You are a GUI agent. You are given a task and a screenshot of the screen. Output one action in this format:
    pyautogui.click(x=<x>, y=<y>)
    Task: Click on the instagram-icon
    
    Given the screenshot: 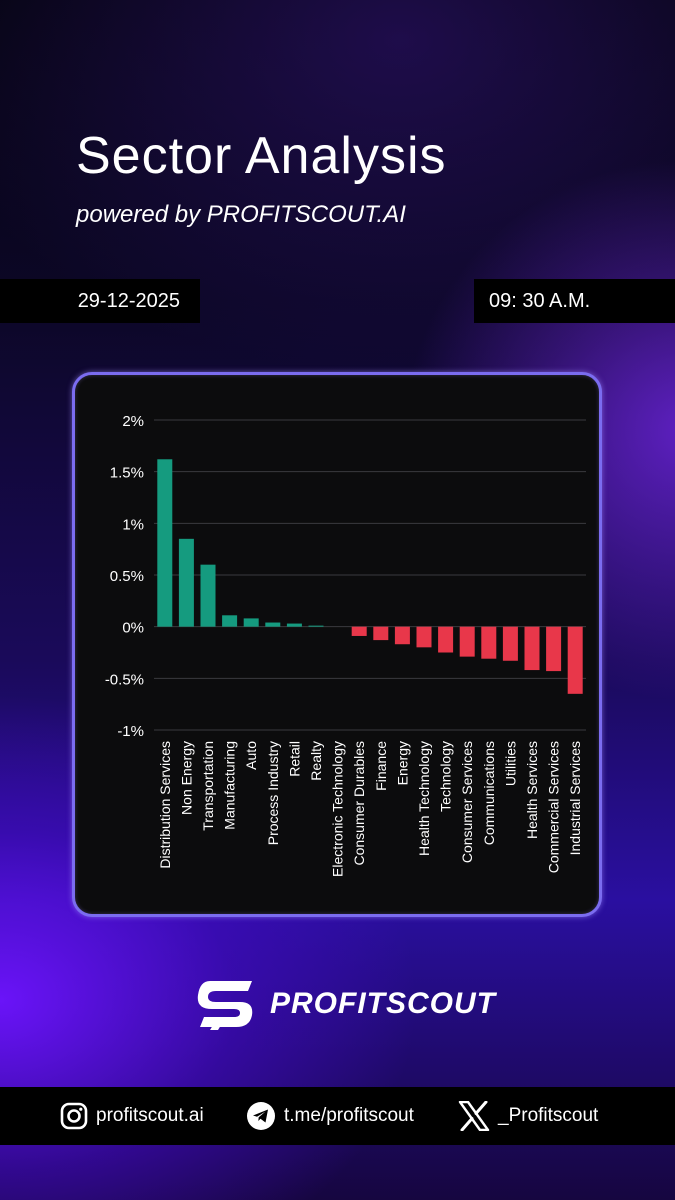 What is the action you would take?
    pyautogui.click(x=74, y=1116)
    